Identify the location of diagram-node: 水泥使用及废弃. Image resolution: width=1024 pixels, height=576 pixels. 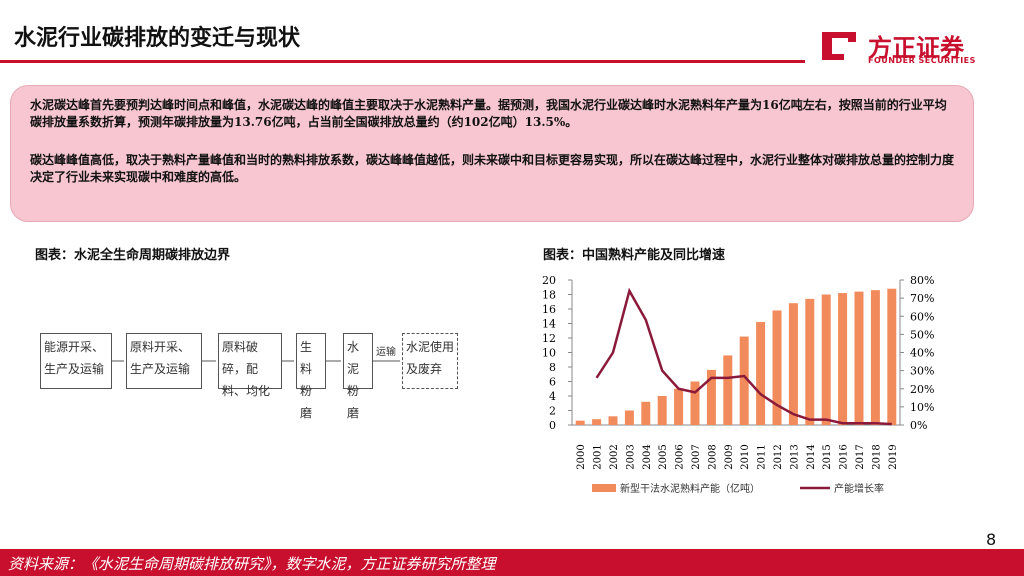
(430, 361).